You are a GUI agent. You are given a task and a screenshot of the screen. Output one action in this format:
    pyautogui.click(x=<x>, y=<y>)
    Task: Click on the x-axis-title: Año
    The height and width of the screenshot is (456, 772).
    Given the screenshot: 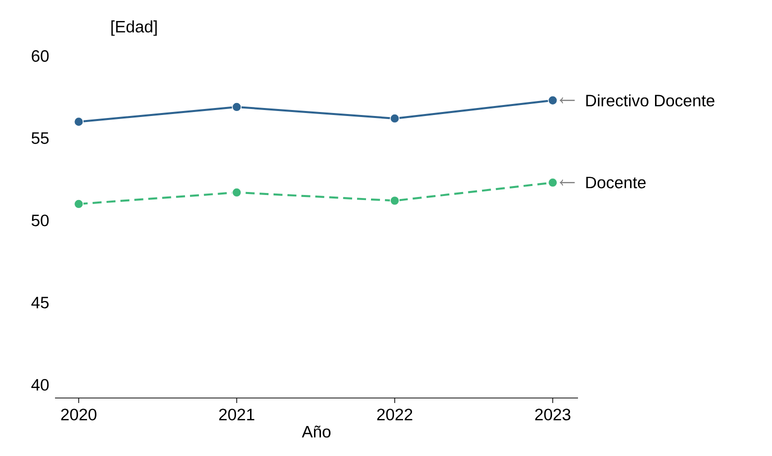 What is the action you would take?
    pyautogui.click(x=316, y=432)
    